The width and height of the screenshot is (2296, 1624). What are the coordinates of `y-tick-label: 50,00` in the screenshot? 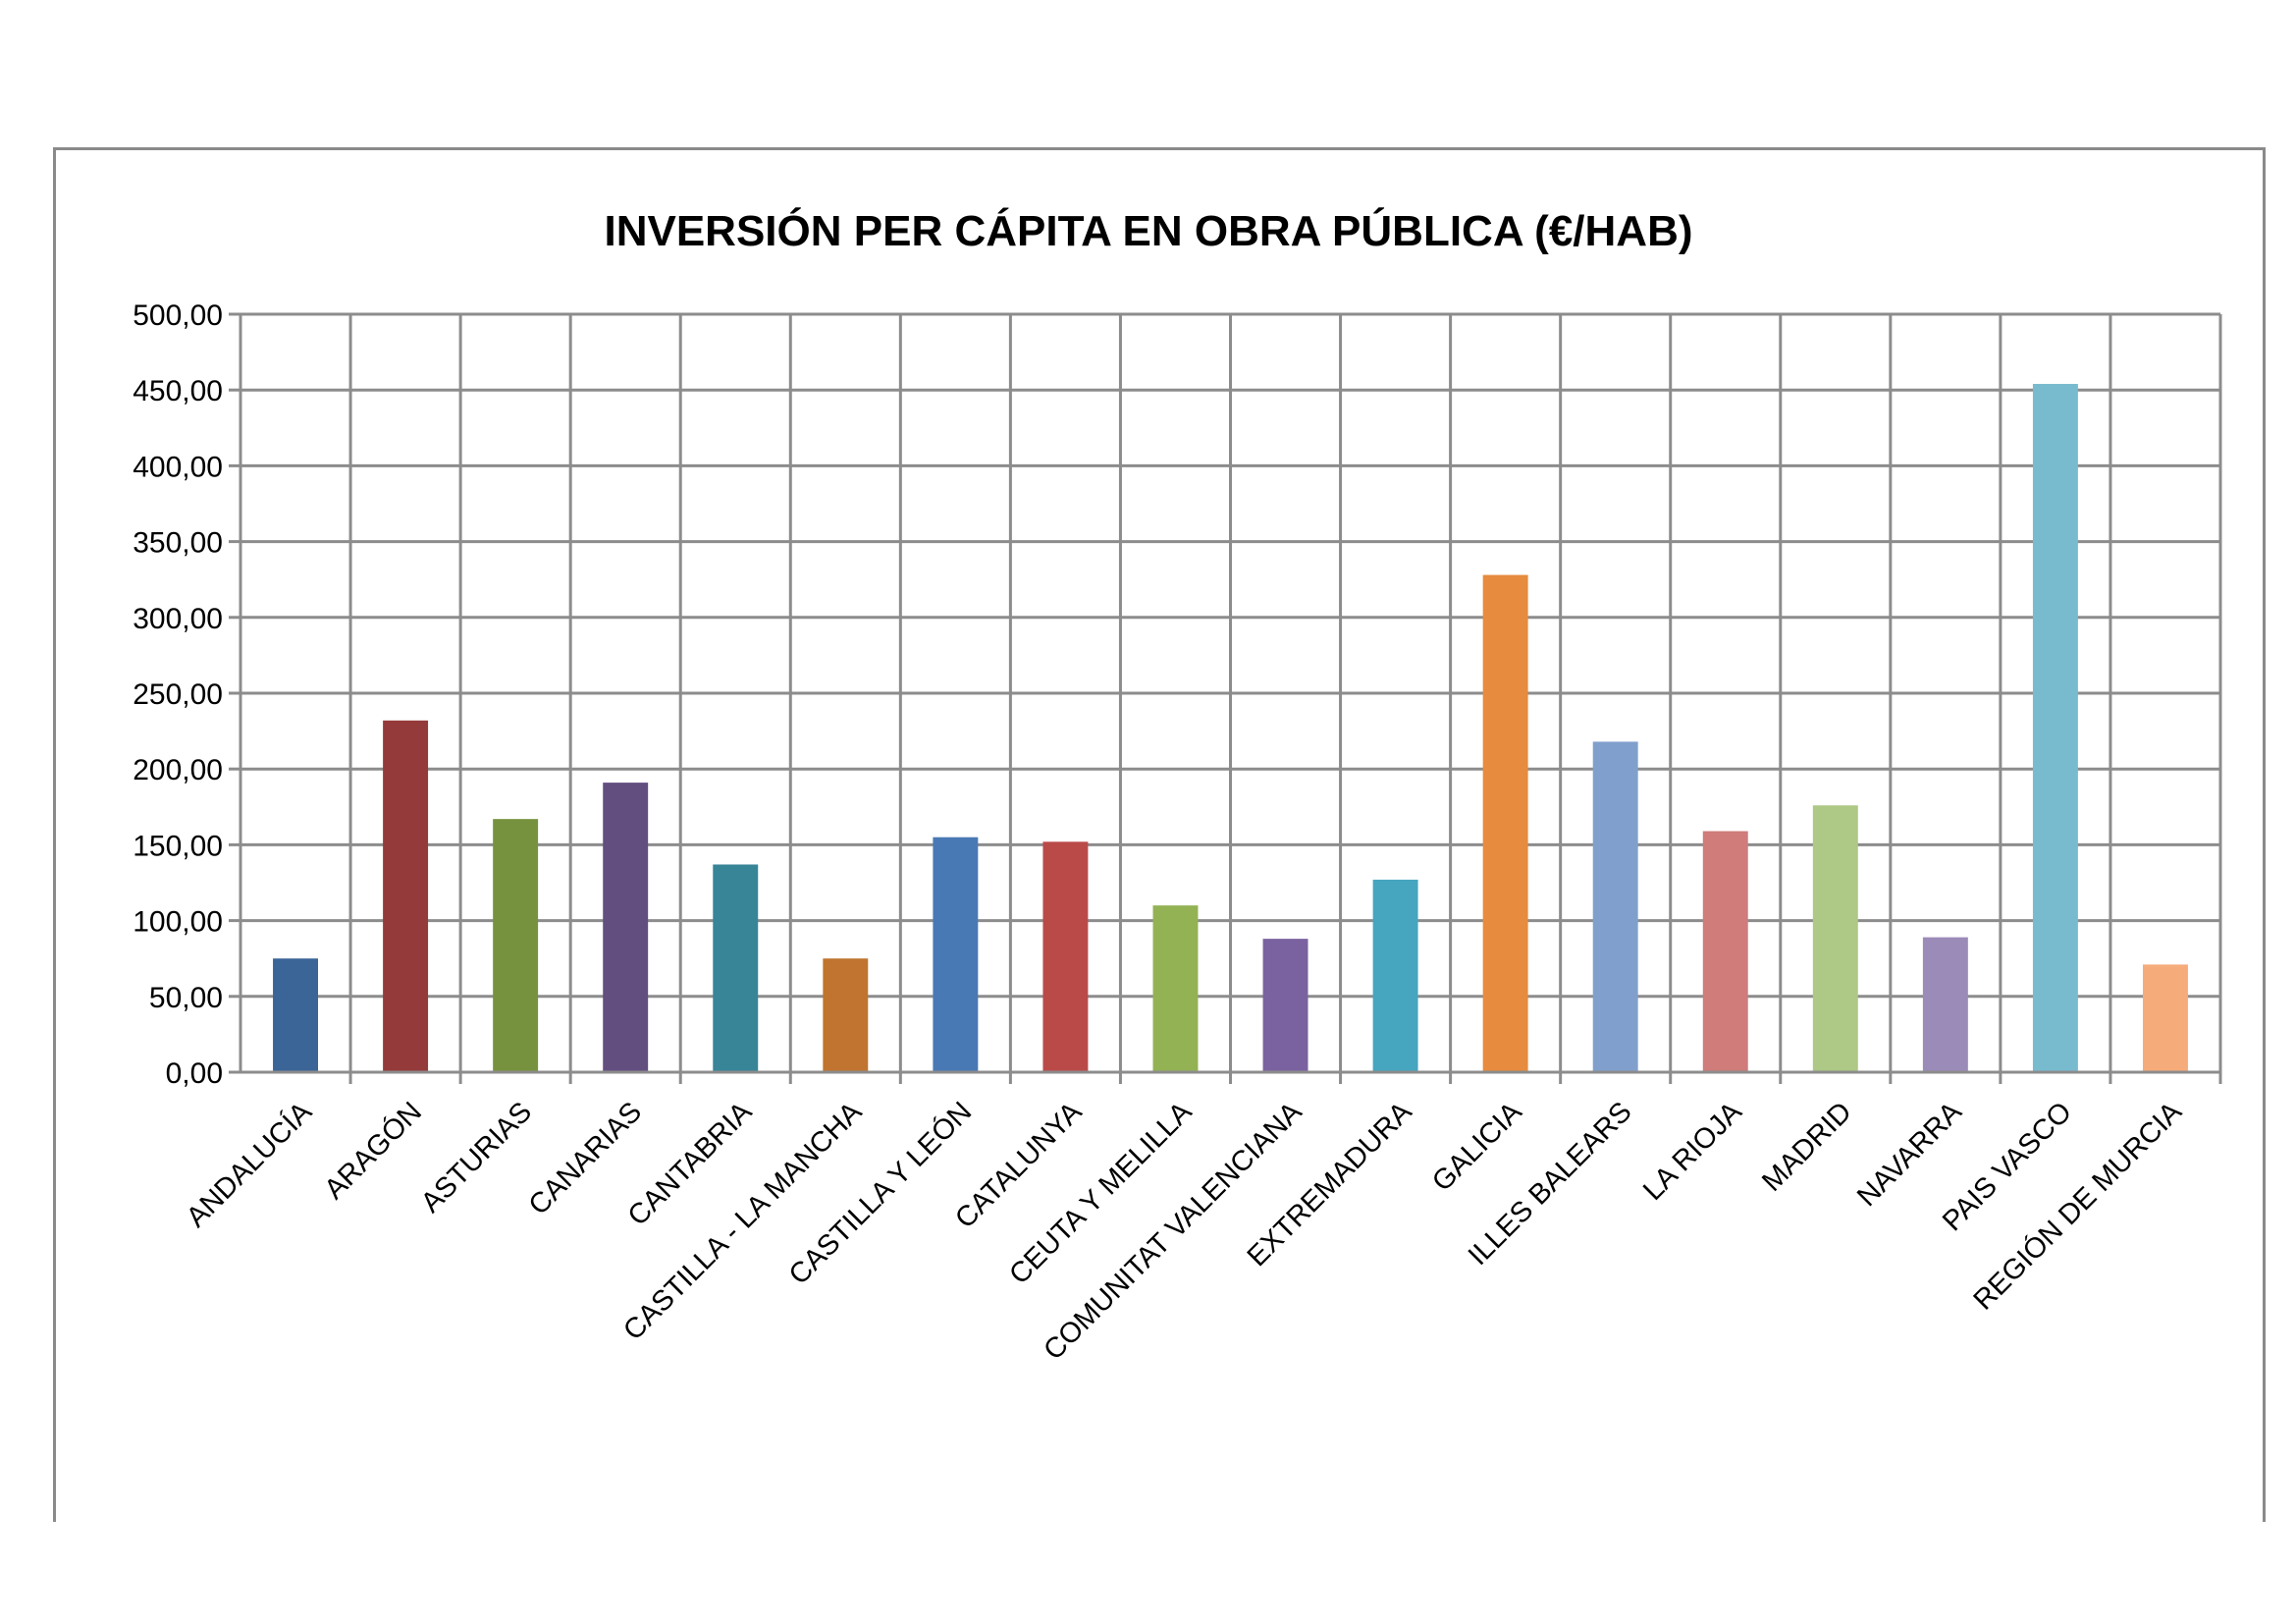 It's located at (186, 998).